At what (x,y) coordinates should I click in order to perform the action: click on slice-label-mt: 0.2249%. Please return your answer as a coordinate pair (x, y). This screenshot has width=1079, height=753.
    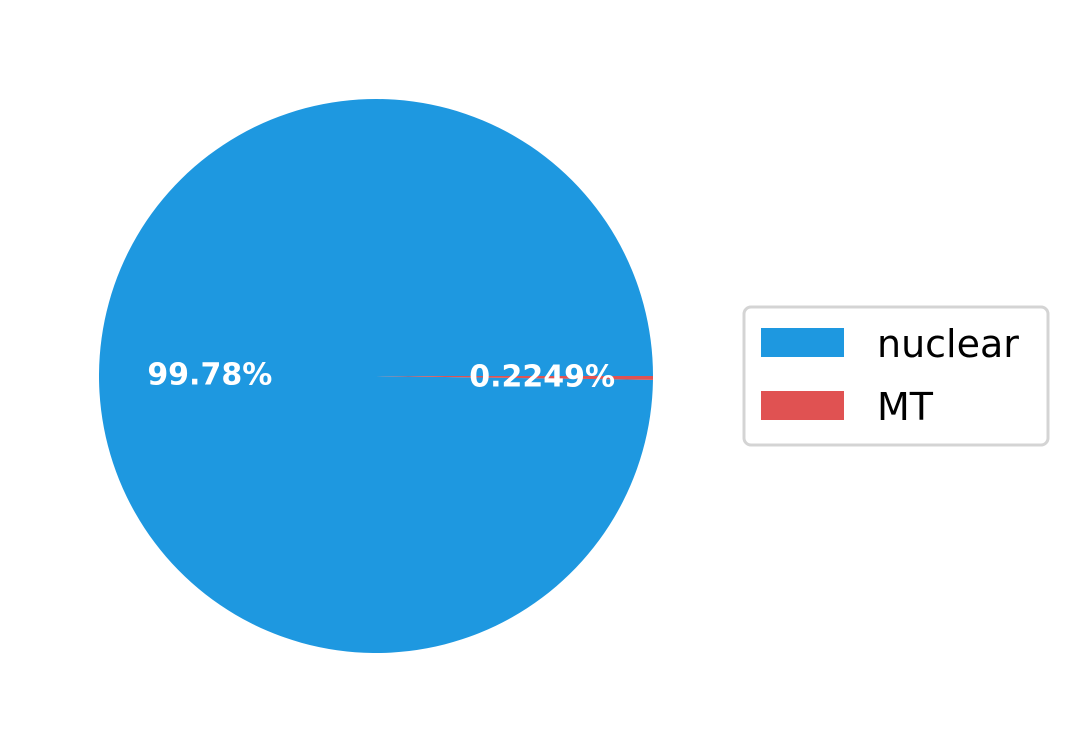
    Looking at the image, I should click on (542, 377).